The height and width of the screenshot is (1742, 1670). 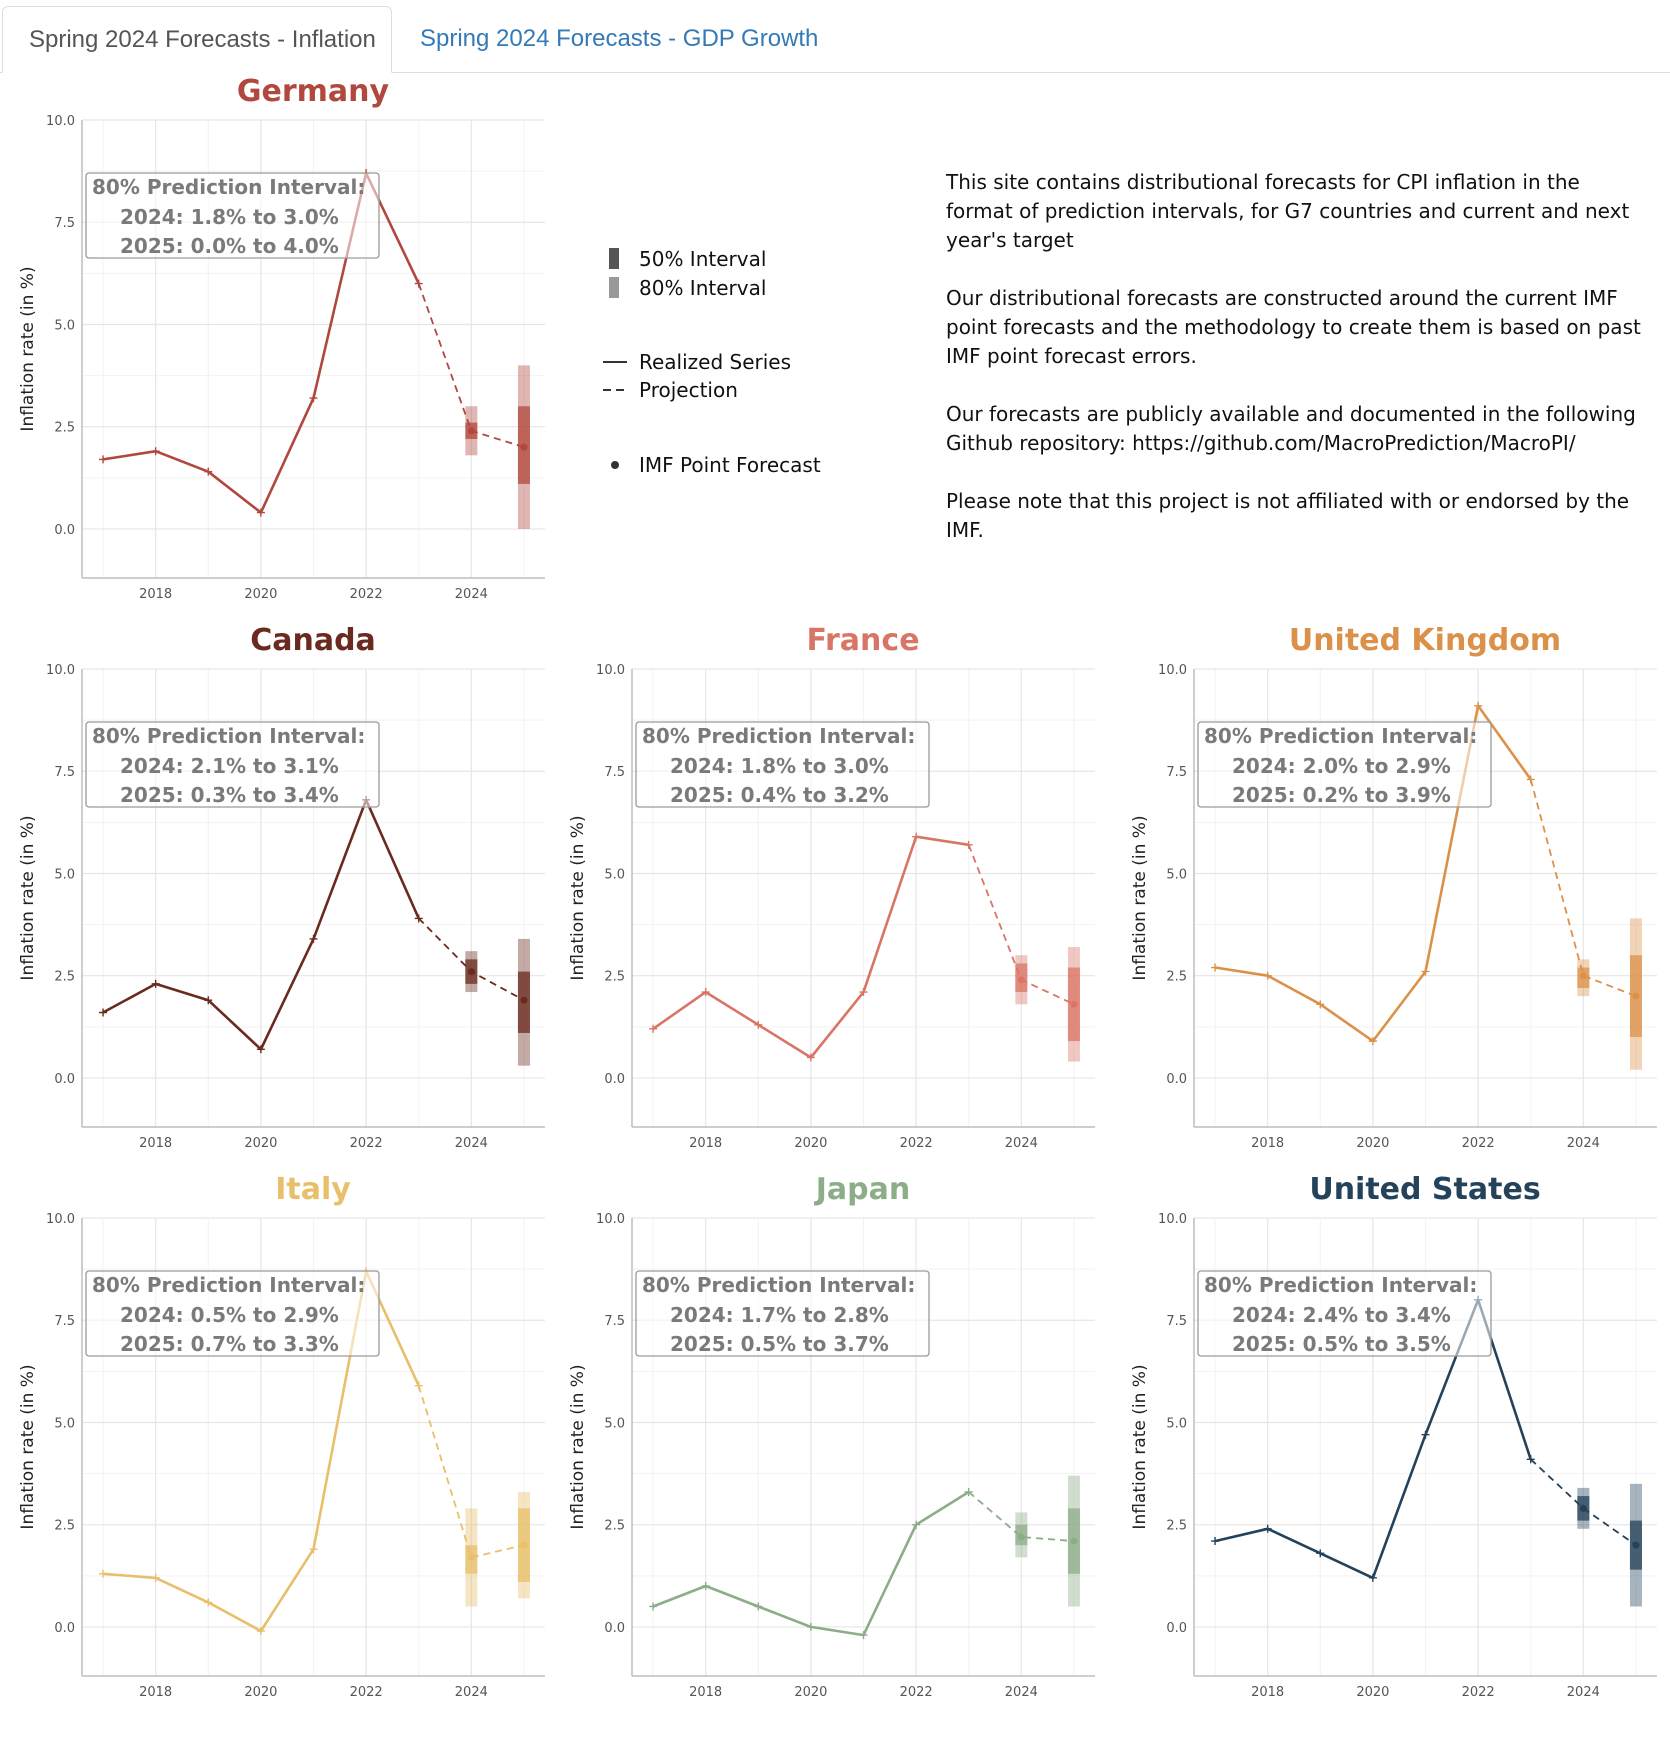 What do you see at coordinates (1341, 766) in the screenshot?
I see `prediction-interval-line: 2024: 2.0% to 2.9%` at bounding box center [1341, 766].